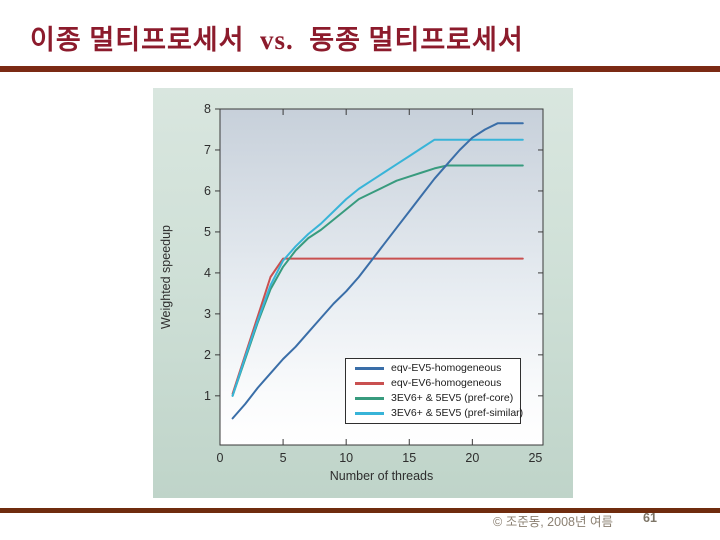  I want to click on legend-item: eqv-EV5-homogeneous, so click(437, 368).